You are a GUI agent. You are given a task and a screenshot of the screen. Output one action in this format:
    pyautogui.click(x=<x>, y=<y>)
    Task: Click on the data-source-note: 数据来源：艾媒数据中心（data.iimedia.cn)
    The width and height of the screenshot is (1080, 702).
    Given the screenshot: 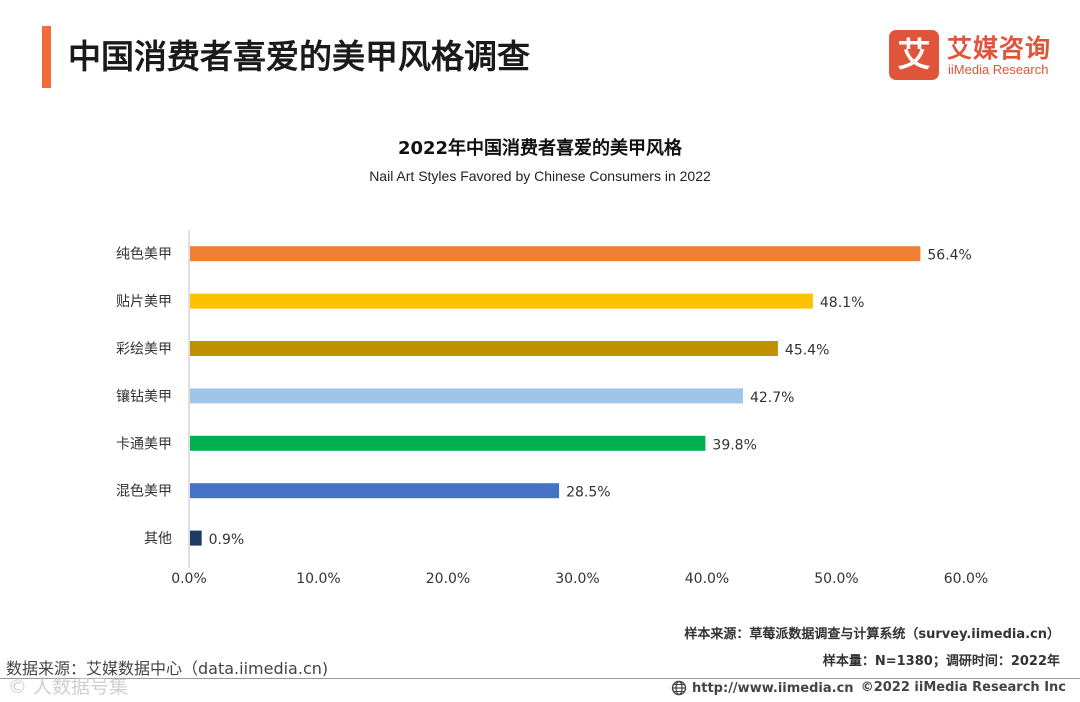 What is the action you would take?
    pyautogui.click(x=167, y=668)
    